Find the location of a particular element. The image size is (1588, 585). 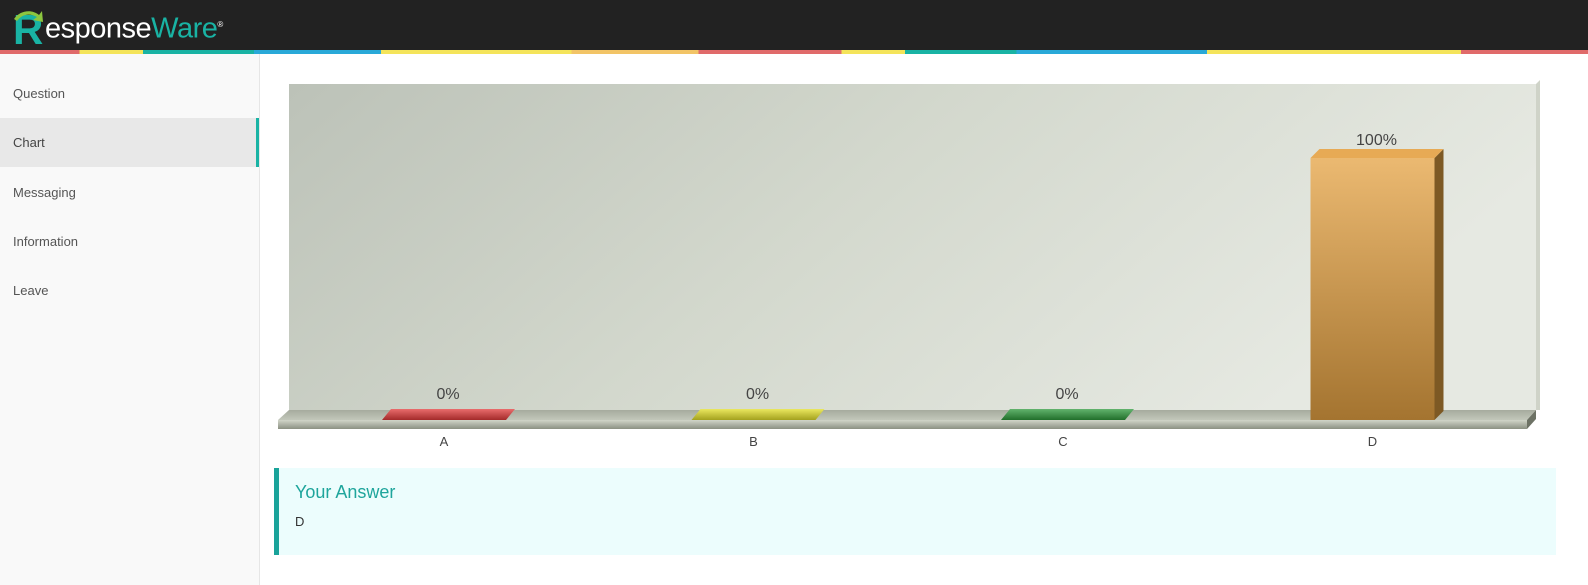

your-answer-panel: Your Answer D is located at coordinates (915, 511).